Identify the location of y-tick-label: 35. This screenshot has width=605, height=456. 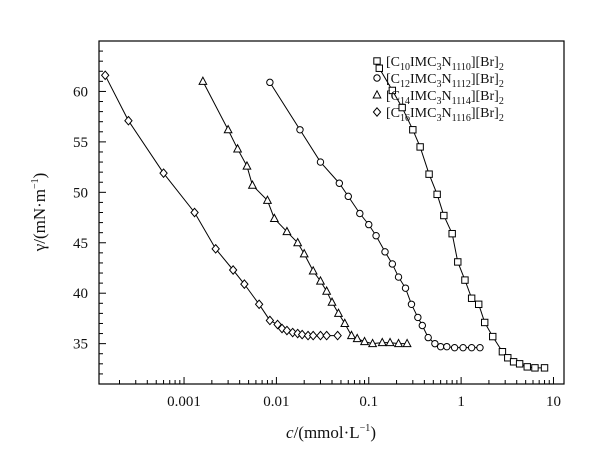
(80, 345).